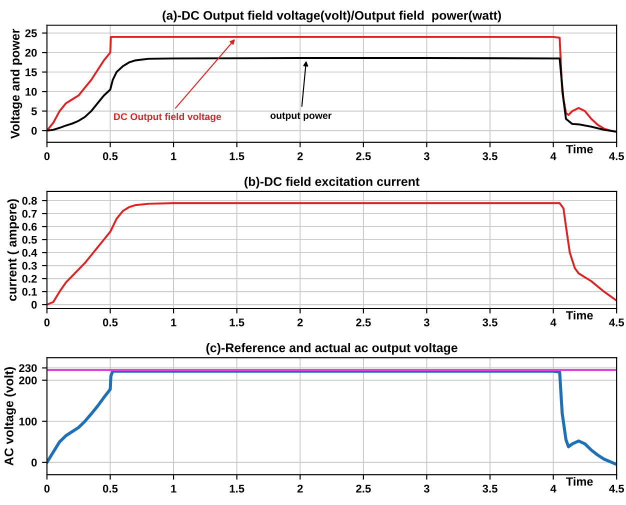  Describe the element at coordinates (301, 116) in the screenshot. I see `annotation: output power` at that location.